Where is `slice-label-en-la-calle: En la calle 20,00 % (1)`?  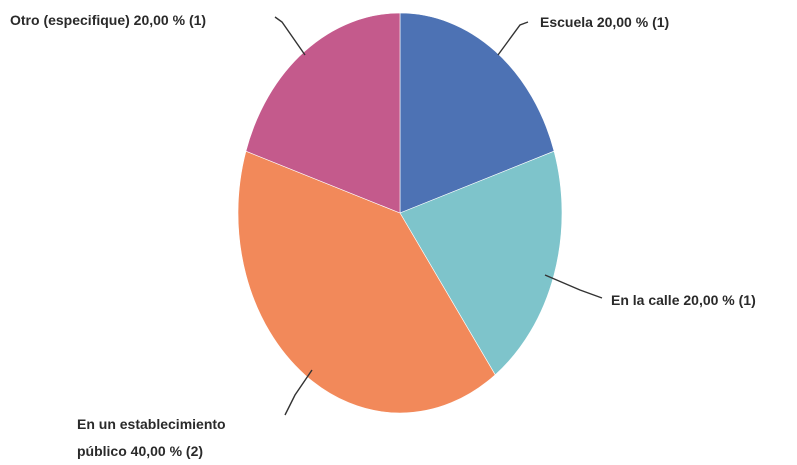 slice-label-en-la-calle: En la calle 20,00 % (1) is located at coordinates (683, 300).